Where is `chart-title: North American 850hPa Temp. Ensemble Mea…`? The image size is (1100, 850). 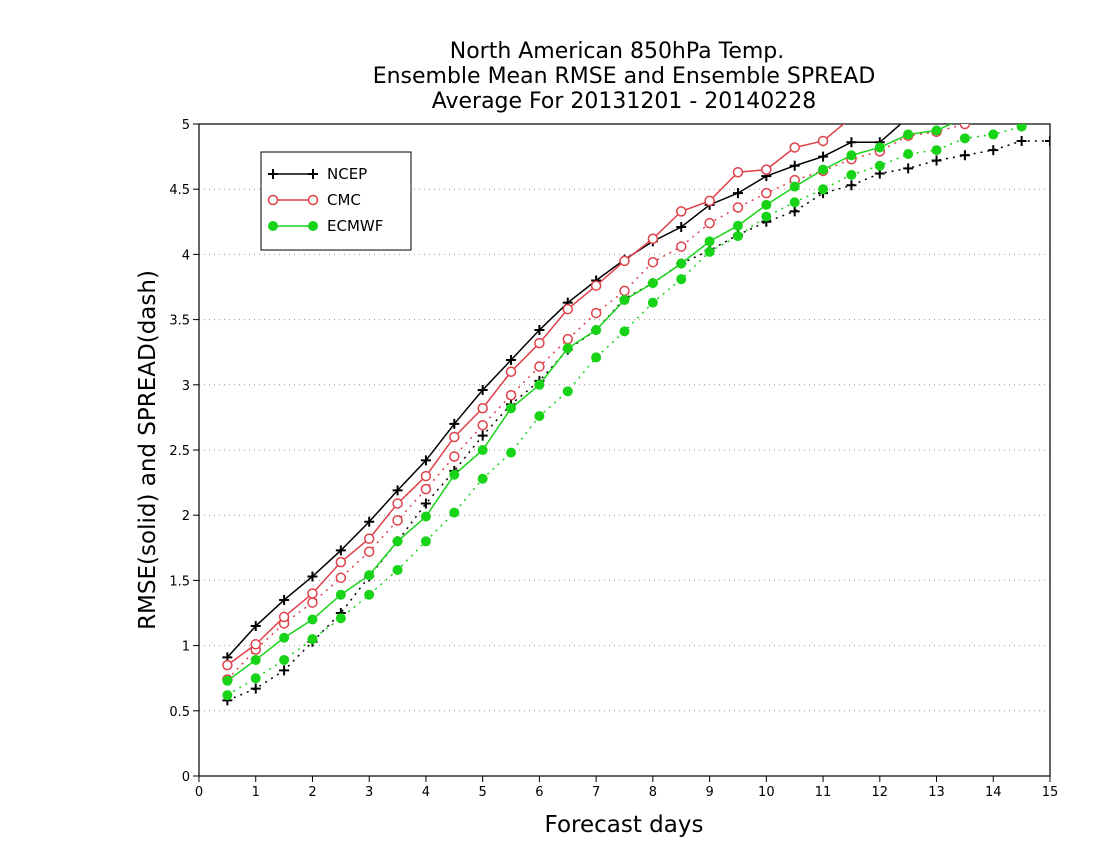 chart-title: North American 850hPa Temp. Ensemble Mea… is located at coordinates (624, 76).